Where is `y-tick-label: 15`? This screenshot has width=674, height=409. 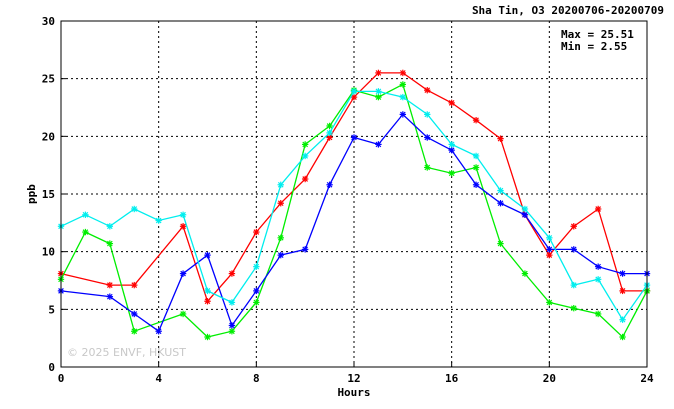 y-tick-label: 15 is located at coordinates (48, 194).